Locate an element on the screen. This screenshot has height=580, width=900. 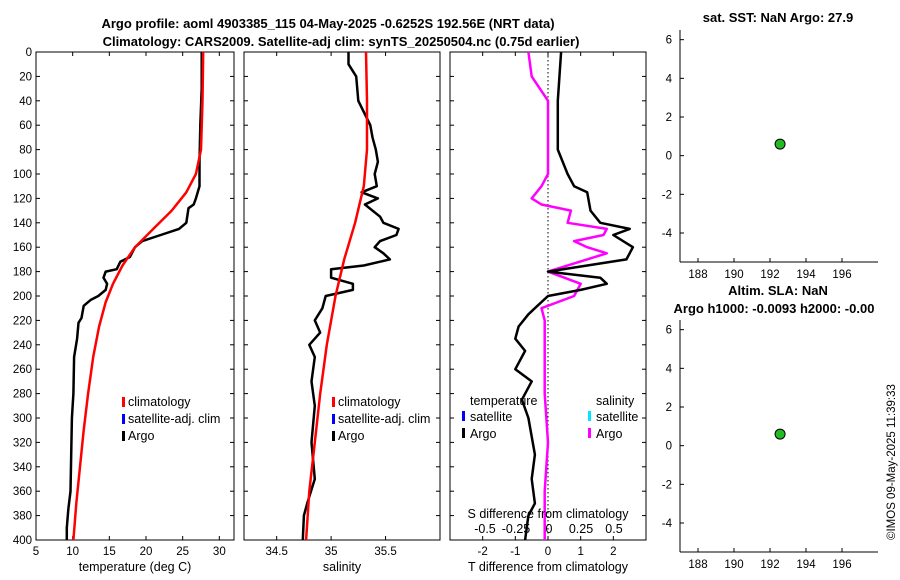
watermark: ©IMOS 09-May-2025 11:39:33 is located at coordinates (892, 462).